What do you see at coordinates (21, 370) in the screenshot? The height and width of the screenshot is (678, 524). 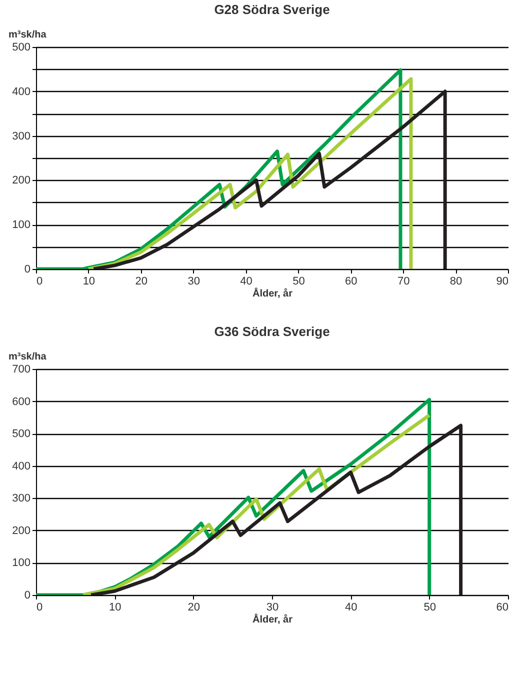 I see `y-tick-label: 700` at bounding box center [21, 370].